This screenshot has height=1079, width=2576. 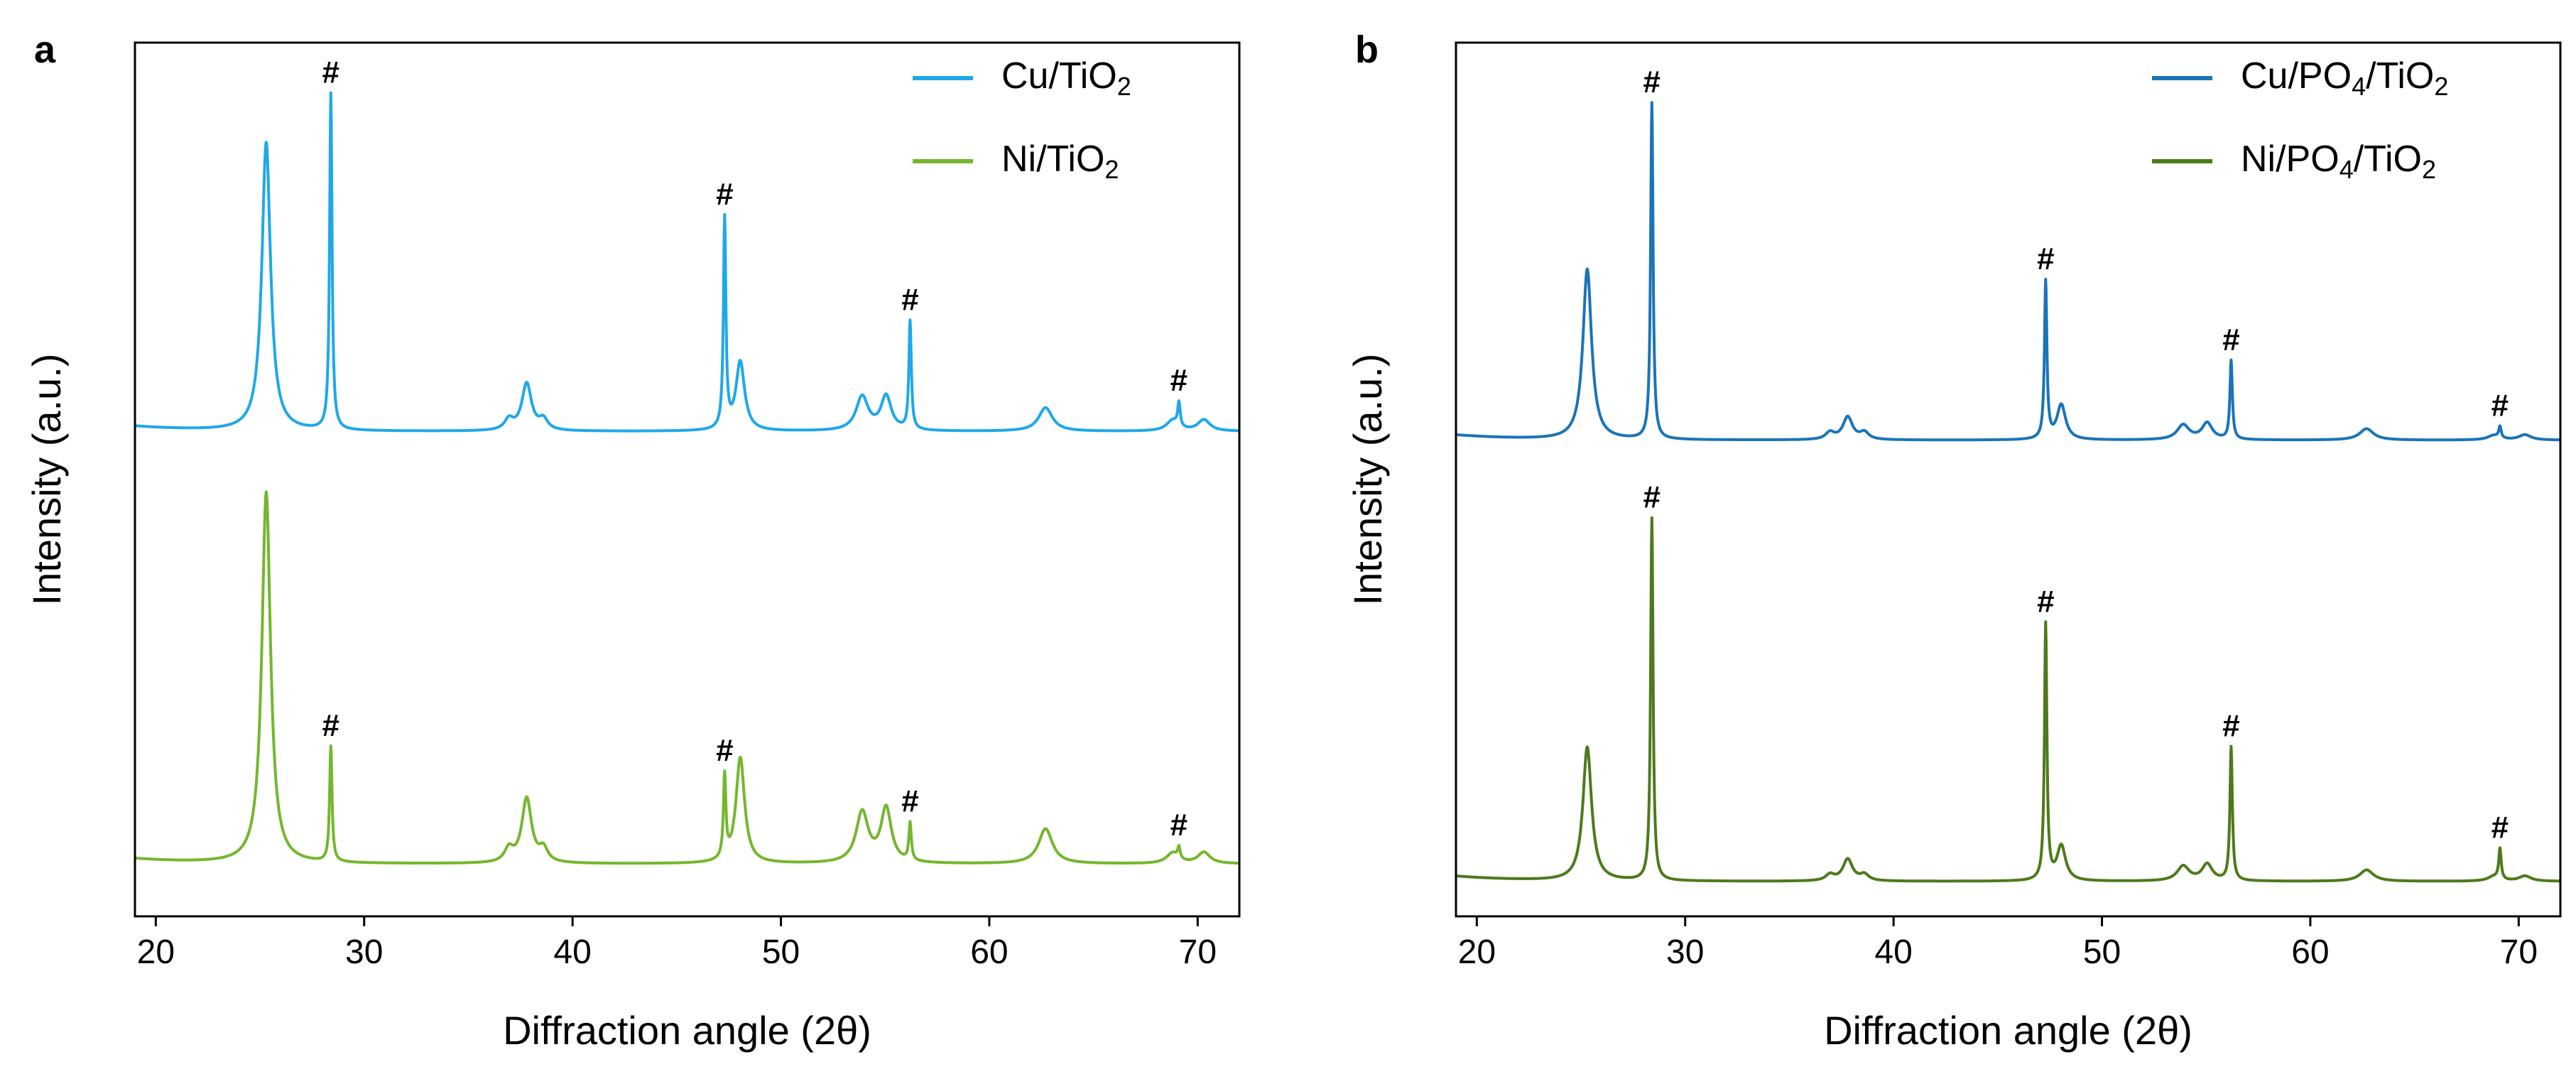 I want to click on legend-label: Cu/PO4/TiO2, so click(x=2345, y=78).